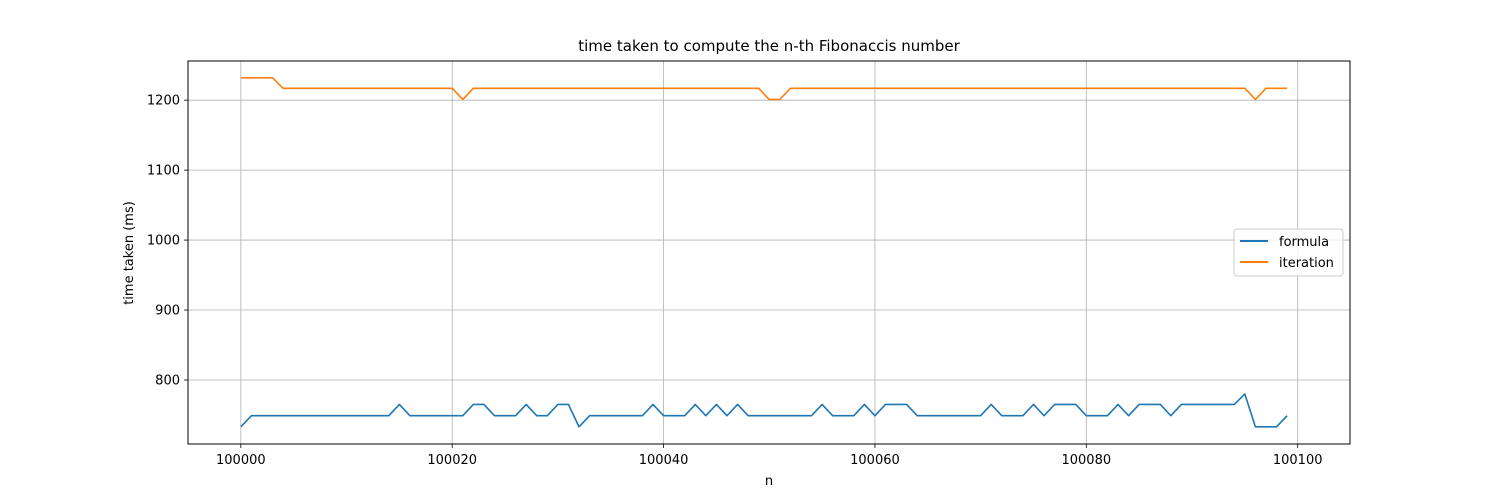 The height and width of the screenshot is (504, 1500). Describe the element at coordinates (769, 481) in the screenshot. I see `x-axis-label: n` at that location.